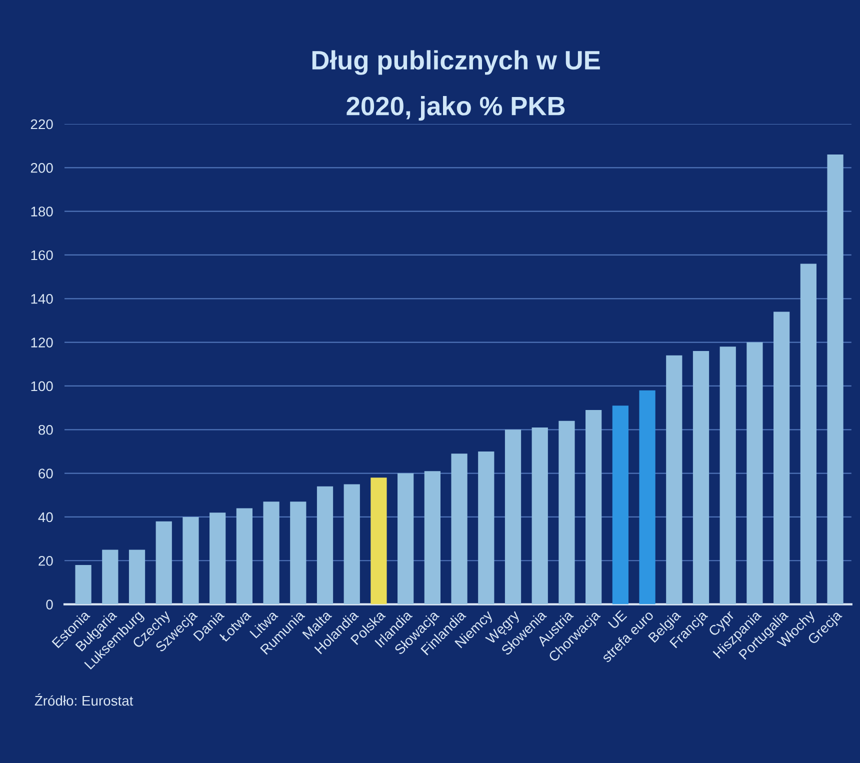 This screenshot has width=860, height=763. What do you see at coordinates (41, 124) in the screenshot?
I see `y-tick-label: 220` at bounding box center [41, 124].